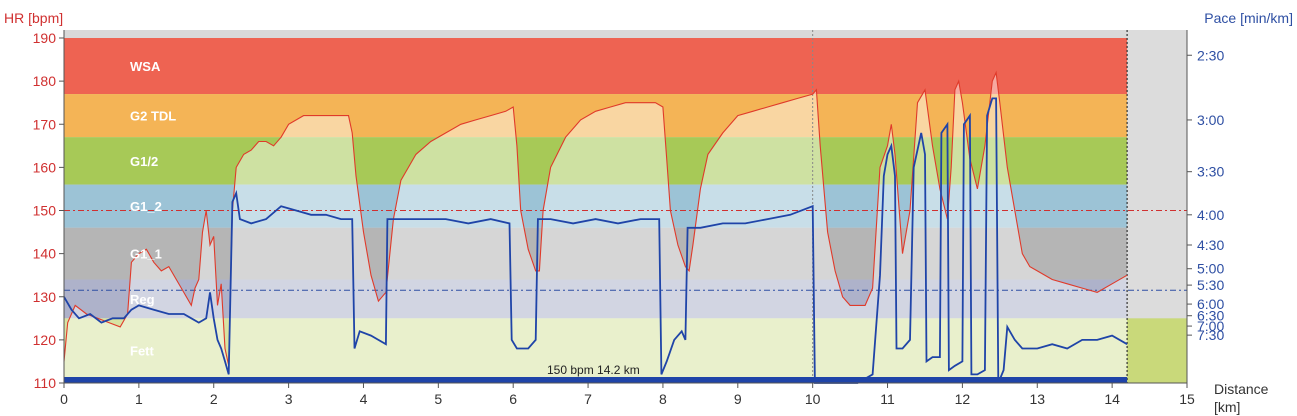  I want to click on right-axis-title: Pace [min/km], so click(1248, 18).